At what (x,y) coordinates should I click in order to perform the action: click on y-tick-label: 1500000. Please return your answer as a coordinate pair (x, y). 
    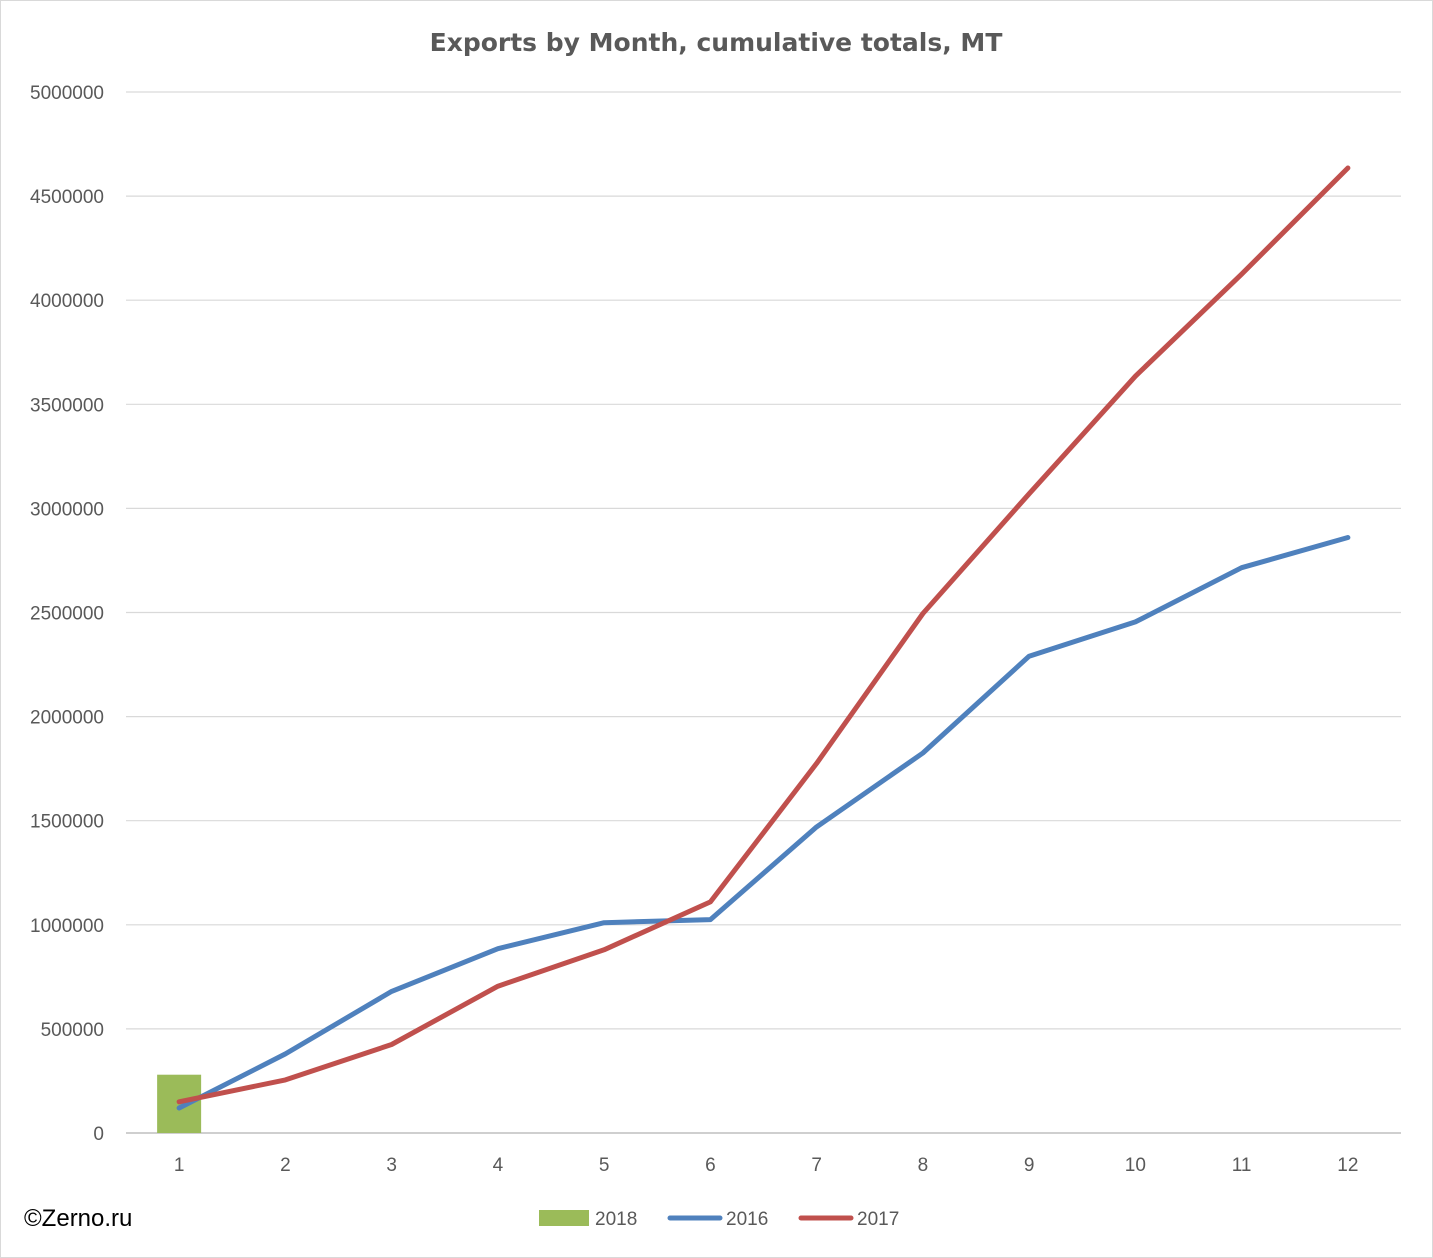
    Looking at the image, I should click on (67, 822).